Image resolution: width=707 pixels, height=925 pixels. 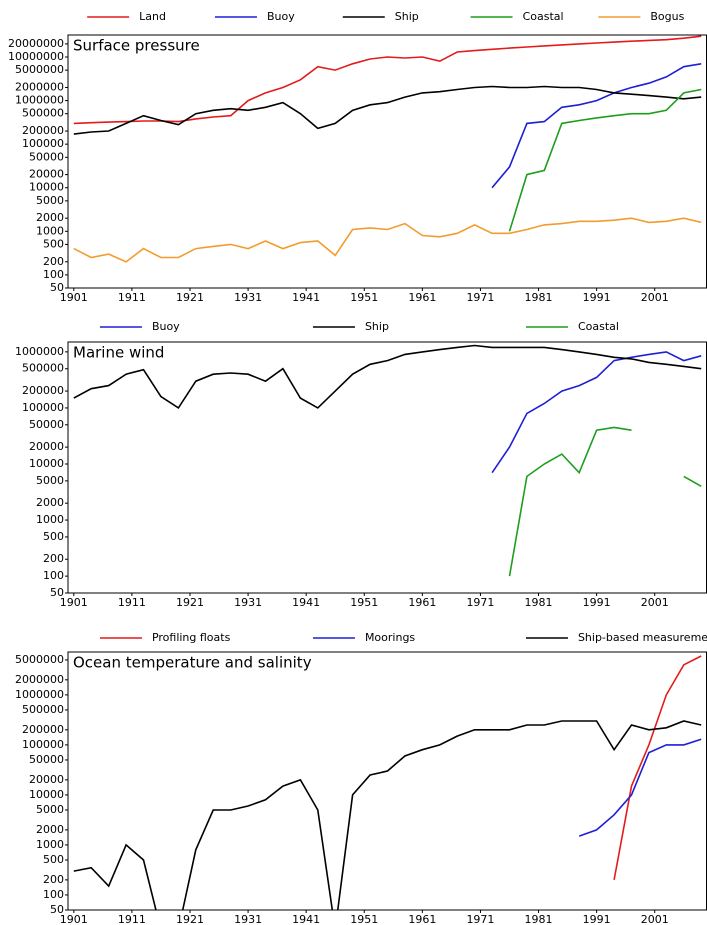 I want to click on panel-title: Marine wind, so click(x=118, y=353).